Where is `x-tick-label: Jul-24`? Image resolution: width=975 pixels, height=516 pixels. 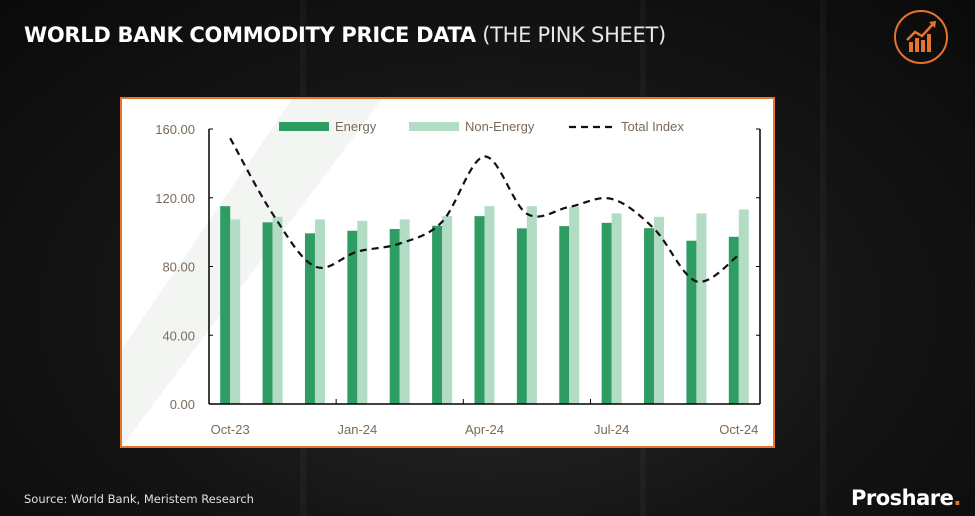 x-tick-label: Jul-24 is located at coordinates (611, 429).